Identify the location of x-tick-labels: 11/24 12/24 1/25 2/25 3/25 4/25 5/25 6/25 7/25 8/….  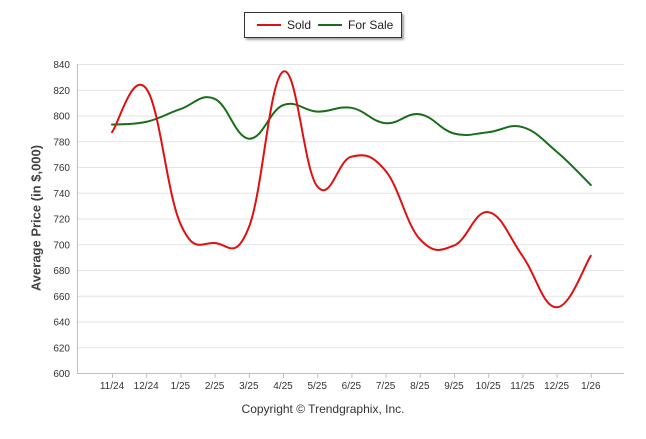
(350, 386).